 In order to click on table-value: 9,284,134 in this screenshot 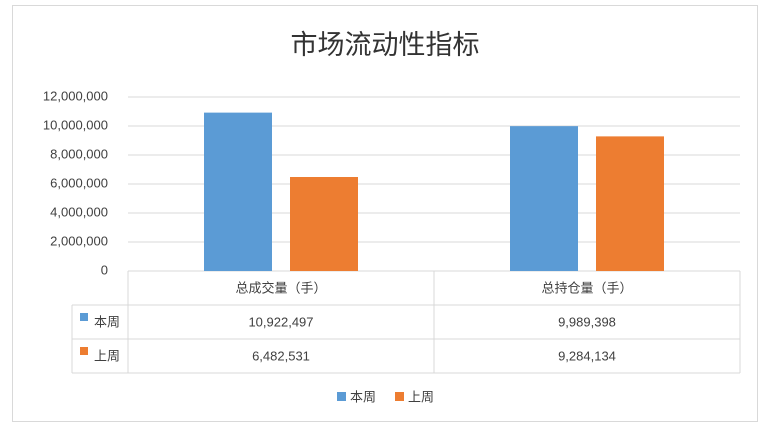, I will do `click(587, 355)`.